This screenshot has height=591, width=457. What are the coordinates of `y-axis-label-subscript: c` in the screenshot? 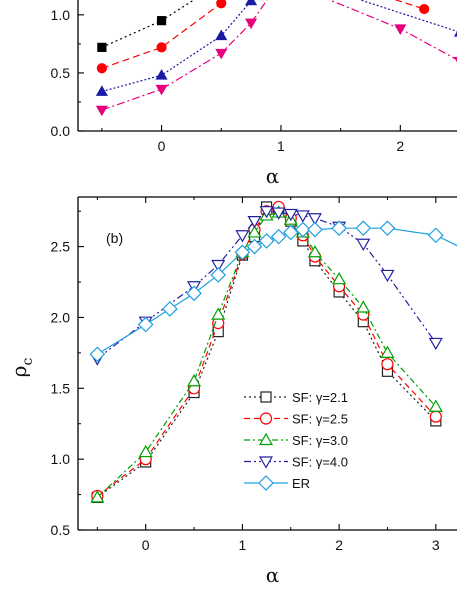 It's located at (28, 362).